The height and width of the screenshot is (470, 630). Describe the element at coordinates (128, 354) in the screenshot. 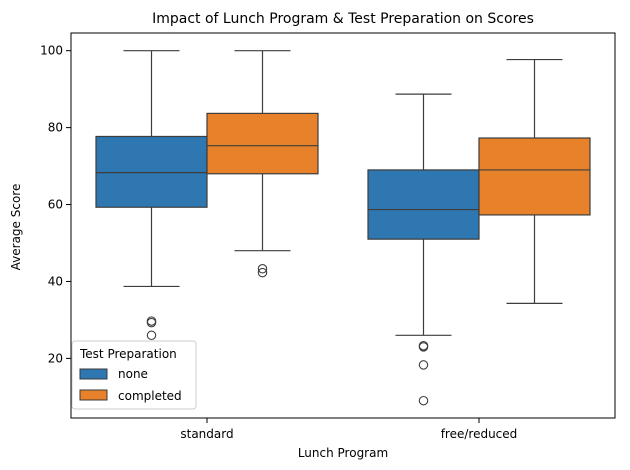

I see `legend-title: Test Preparation` at that location.